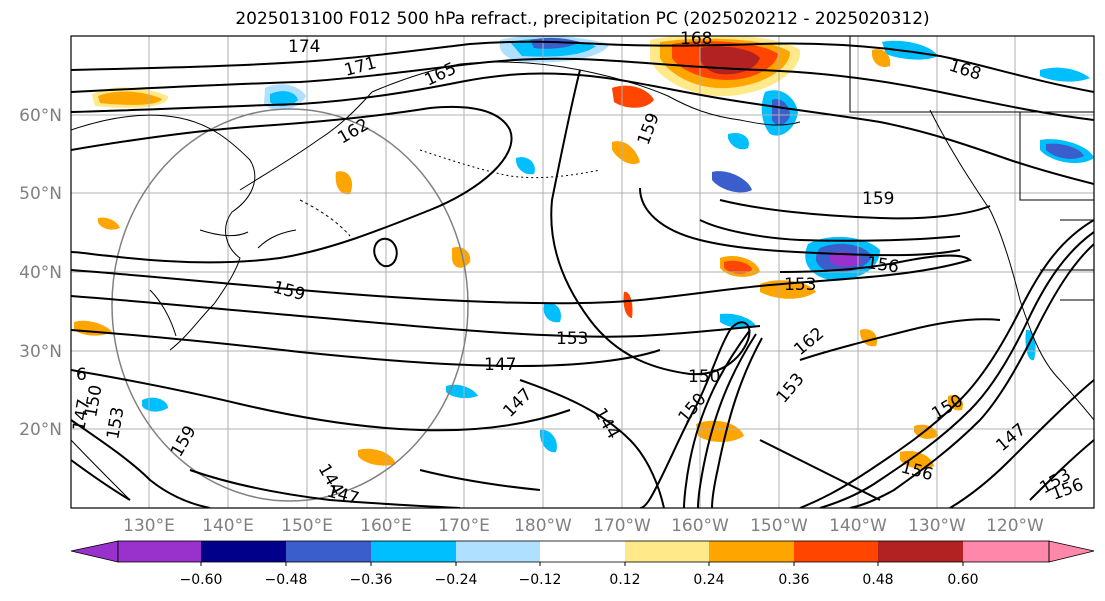 The width and height of the screenshot is (1105, 601). I want to click on colorbar-tick-label: −0.60, so click(201, 580).